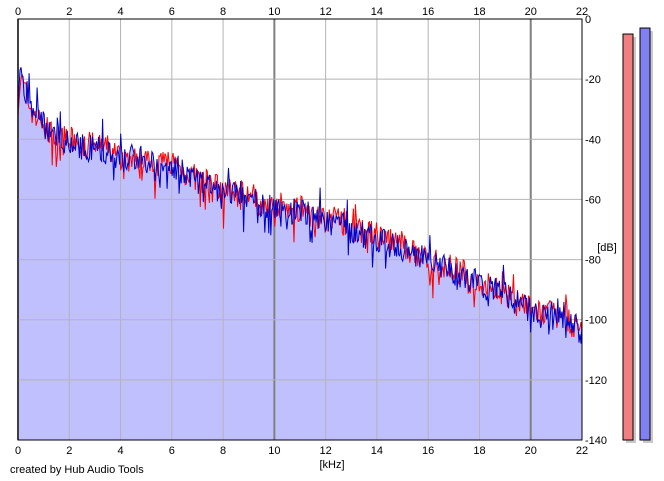 This screenshot has height=481, width=664. Describe the element at coordinates (531, 12) in the screenshot. I see `x-tick-top-label: 20` at that location.